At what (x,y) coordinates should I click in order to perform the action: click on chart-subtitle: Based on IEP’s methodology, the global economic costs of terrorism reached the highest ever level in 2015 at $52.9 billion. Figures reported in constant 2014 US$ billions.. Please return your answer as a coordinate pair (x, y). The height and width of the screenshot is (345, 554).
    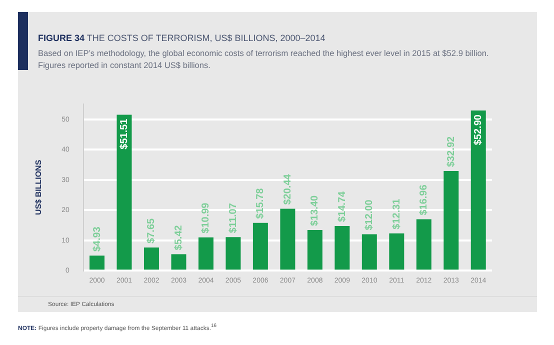
    Looking at the image, I should click on (264, 59).